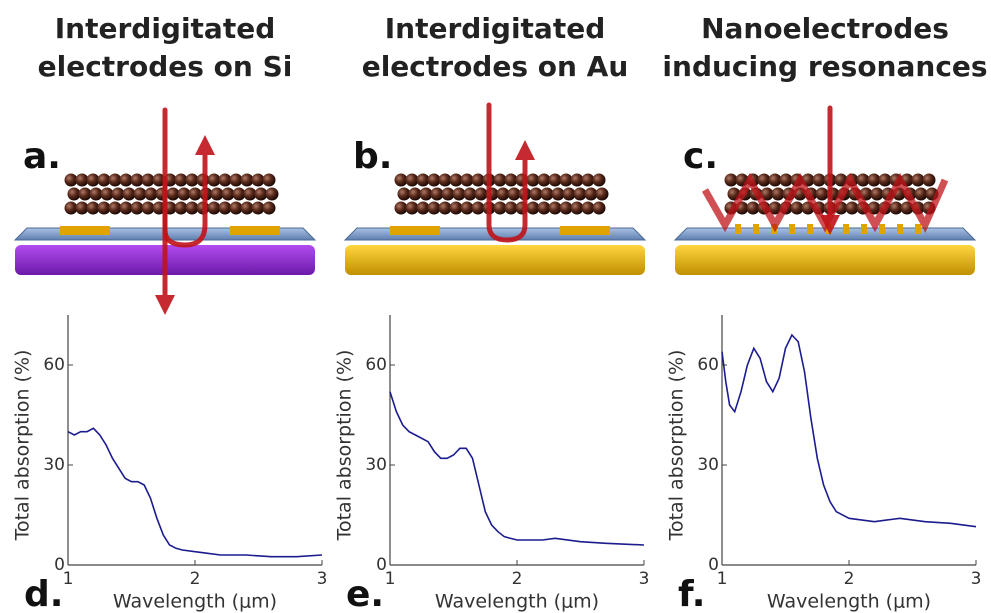 The width and height of the screenshot is (991, 613). I want to click on y-axis-label: Total absorption (%), so click(677, 446).